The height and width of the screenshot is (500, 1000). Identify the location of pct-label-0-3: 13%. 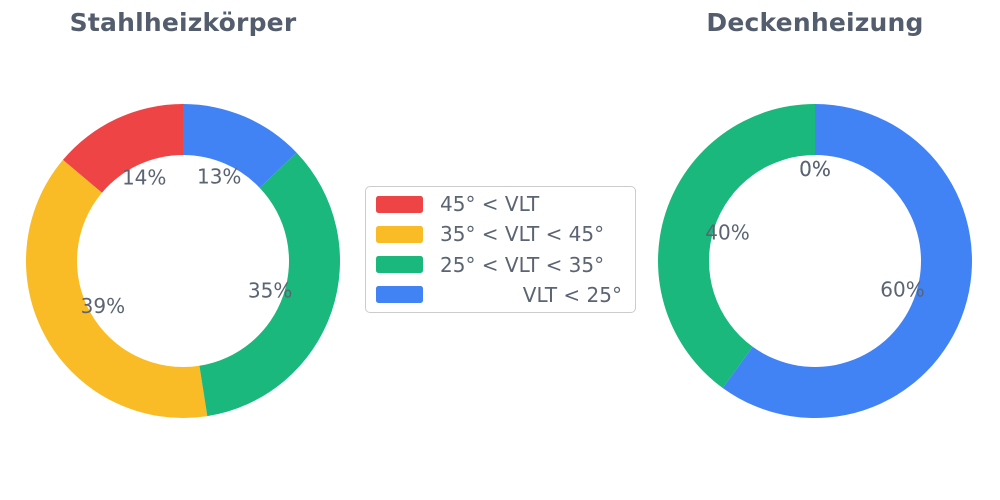
(219, 176).